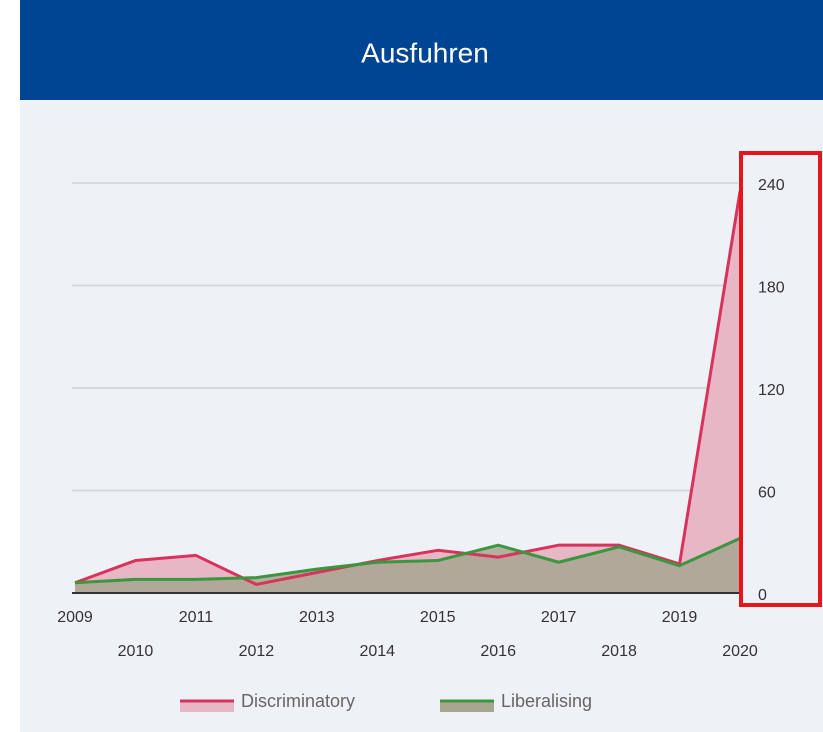 Image resolution: width=823 pixels, height=732 pixels. Describe the element at coordinates (771, 390) in the screenshot. I see `y-tick-label: 120` at that location.